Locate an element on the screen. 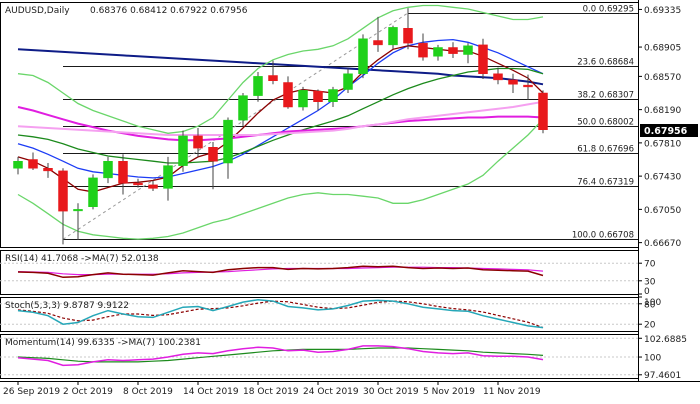 This screenshot has width=700, height=404. overlay-line-navy is located at coordinates (280, 67).